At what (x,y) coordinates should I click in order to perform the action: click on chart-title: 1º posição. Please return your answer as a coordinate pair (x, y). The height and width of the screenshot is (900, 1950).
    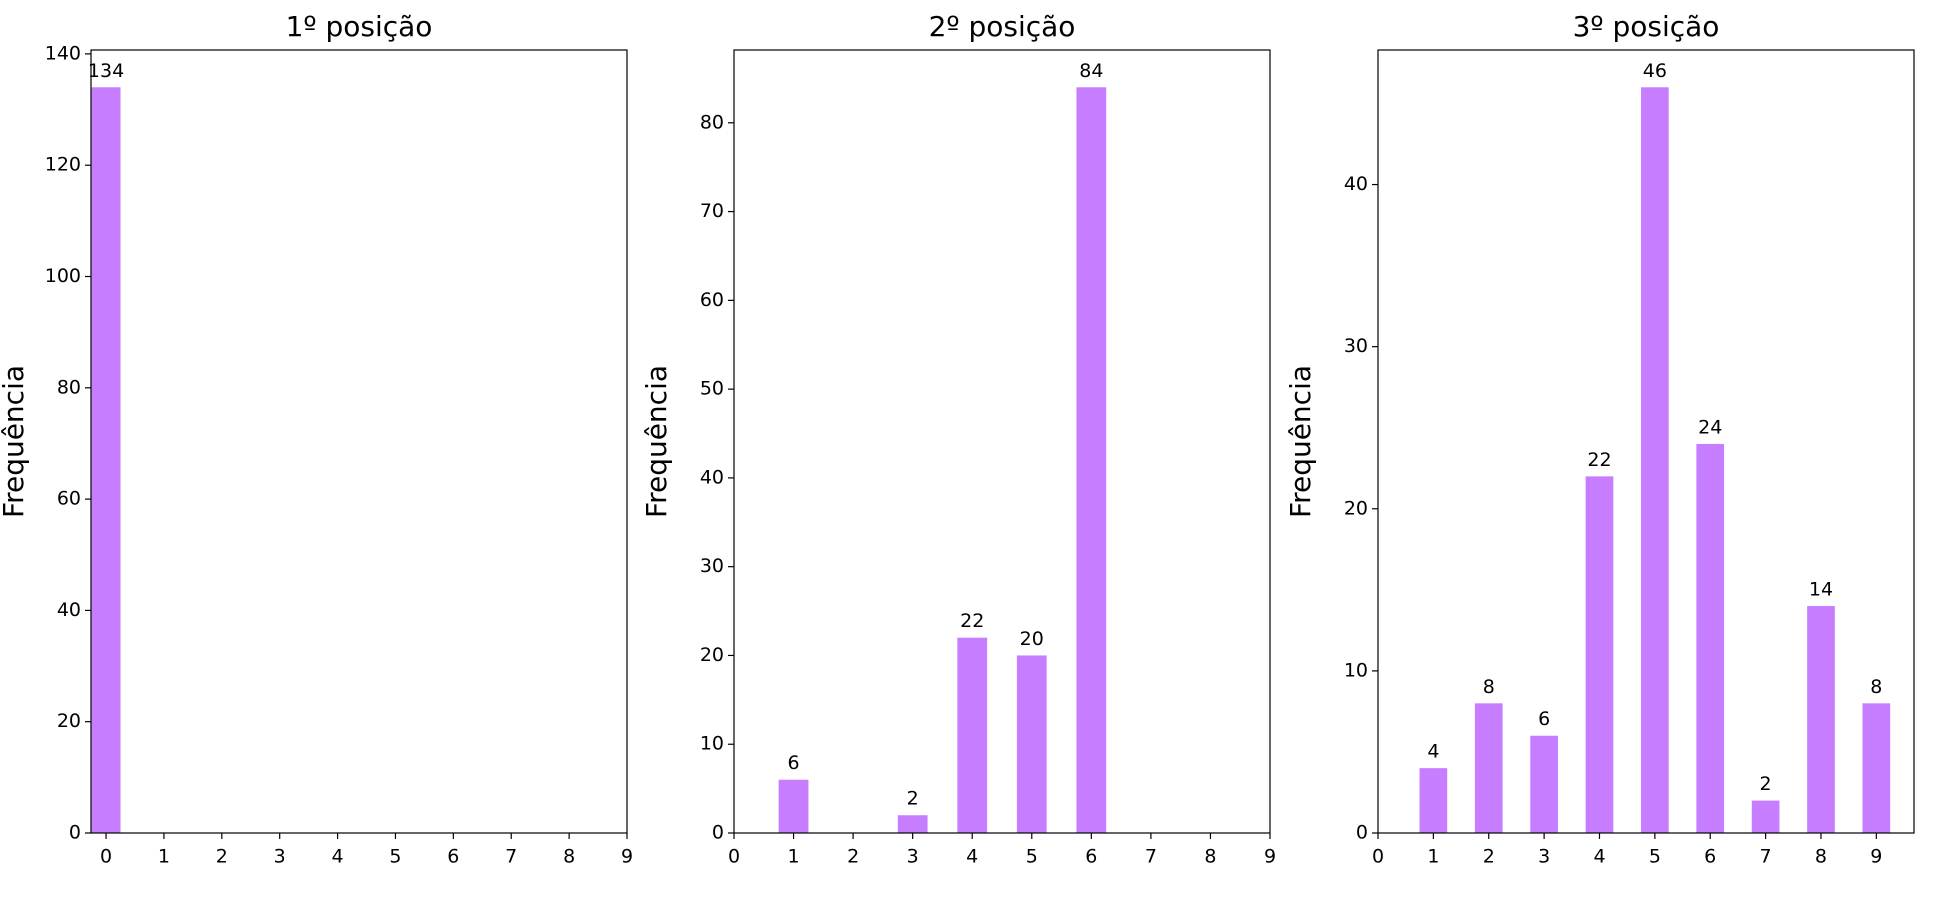
    Looking at the image, I should click on (359, 26).